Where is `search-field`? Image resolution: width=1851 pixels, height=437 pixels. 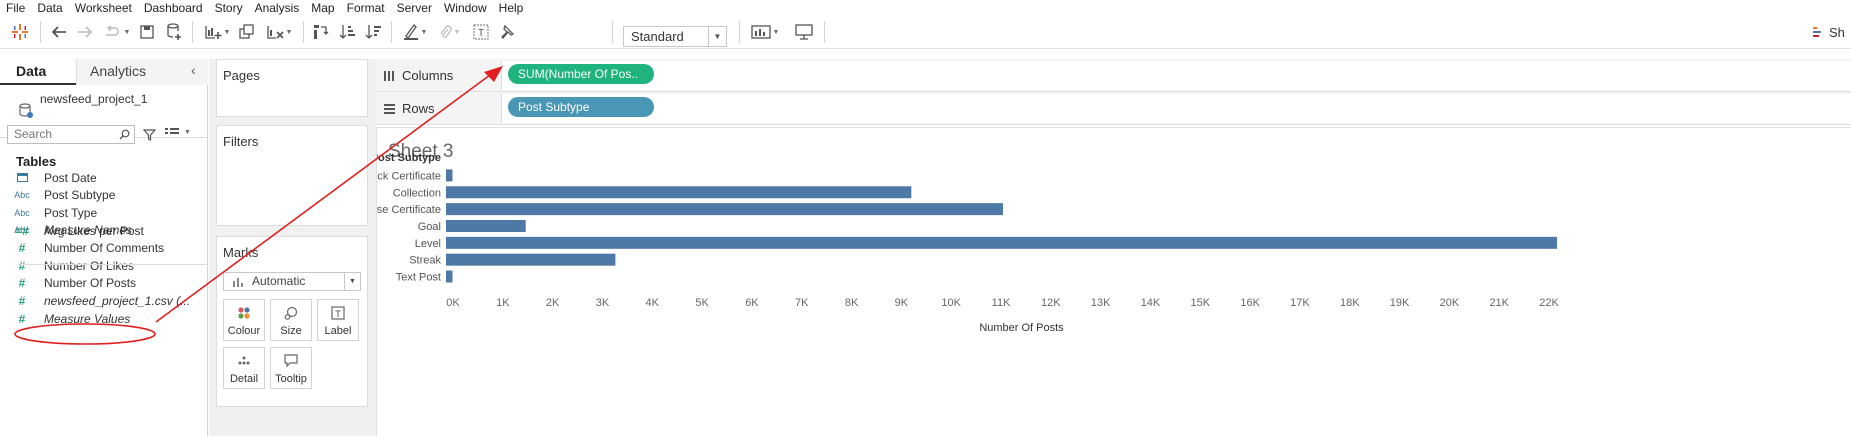 search-field is located at coordinates (71, 134).